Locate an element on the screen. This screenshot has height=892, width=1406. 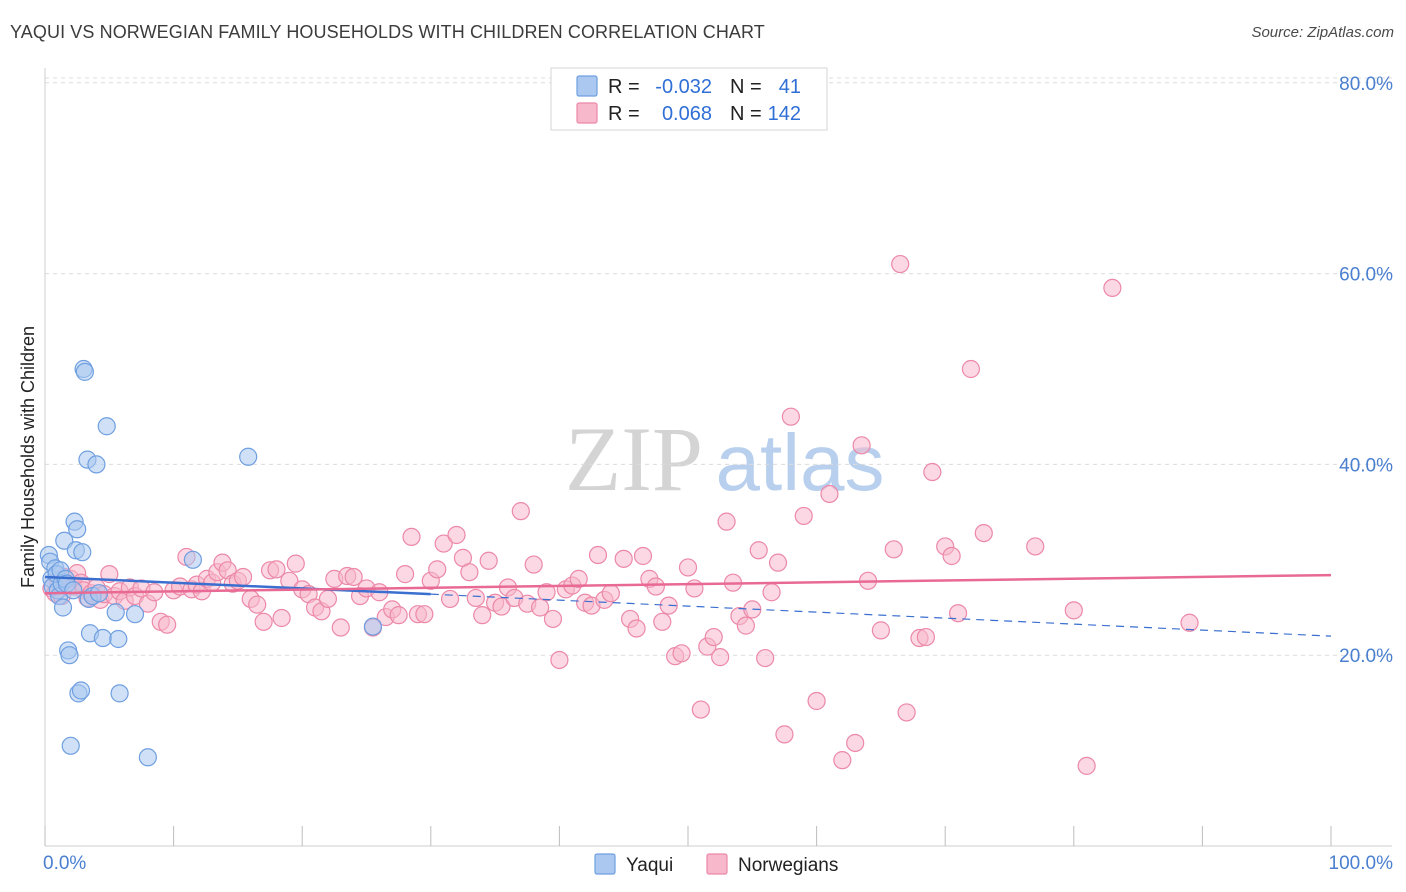
legend-n-label-norwegians: N = is located at coordinates (746, 114).